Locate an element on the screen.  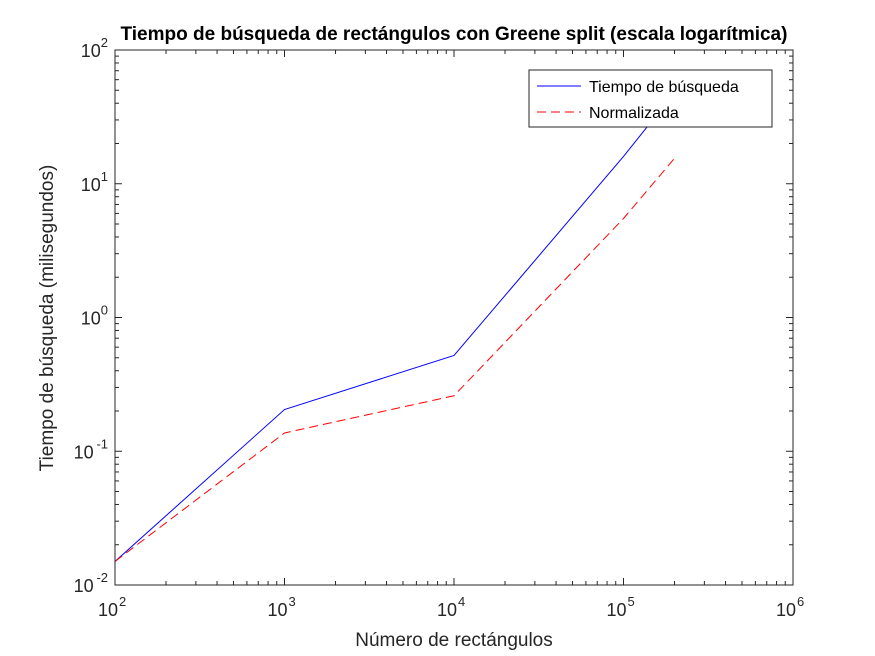
y-tick-exponent: 2 is located at coordinates (104, 42).